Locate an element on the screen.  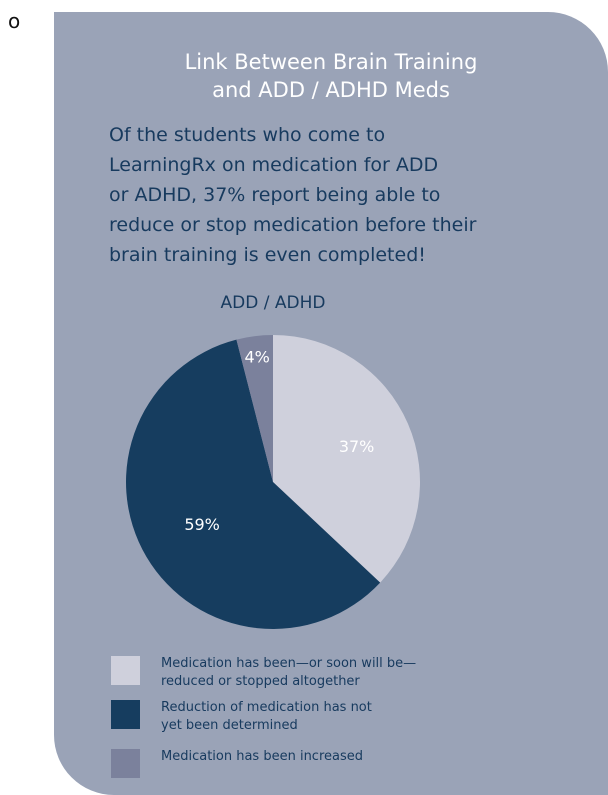
lede-line-4: reduce or stop medication before their is located at coordinates (293, 225).